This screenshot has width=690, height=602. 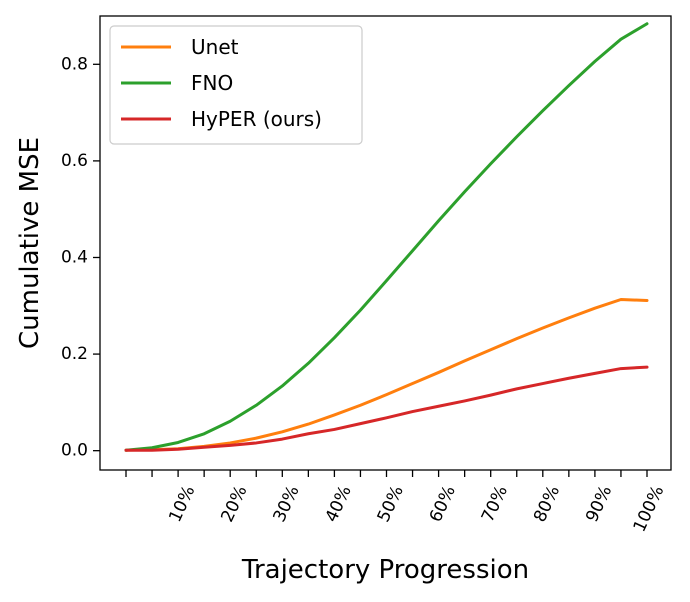 I want to click on legend-box, so click(x=236, y=85).